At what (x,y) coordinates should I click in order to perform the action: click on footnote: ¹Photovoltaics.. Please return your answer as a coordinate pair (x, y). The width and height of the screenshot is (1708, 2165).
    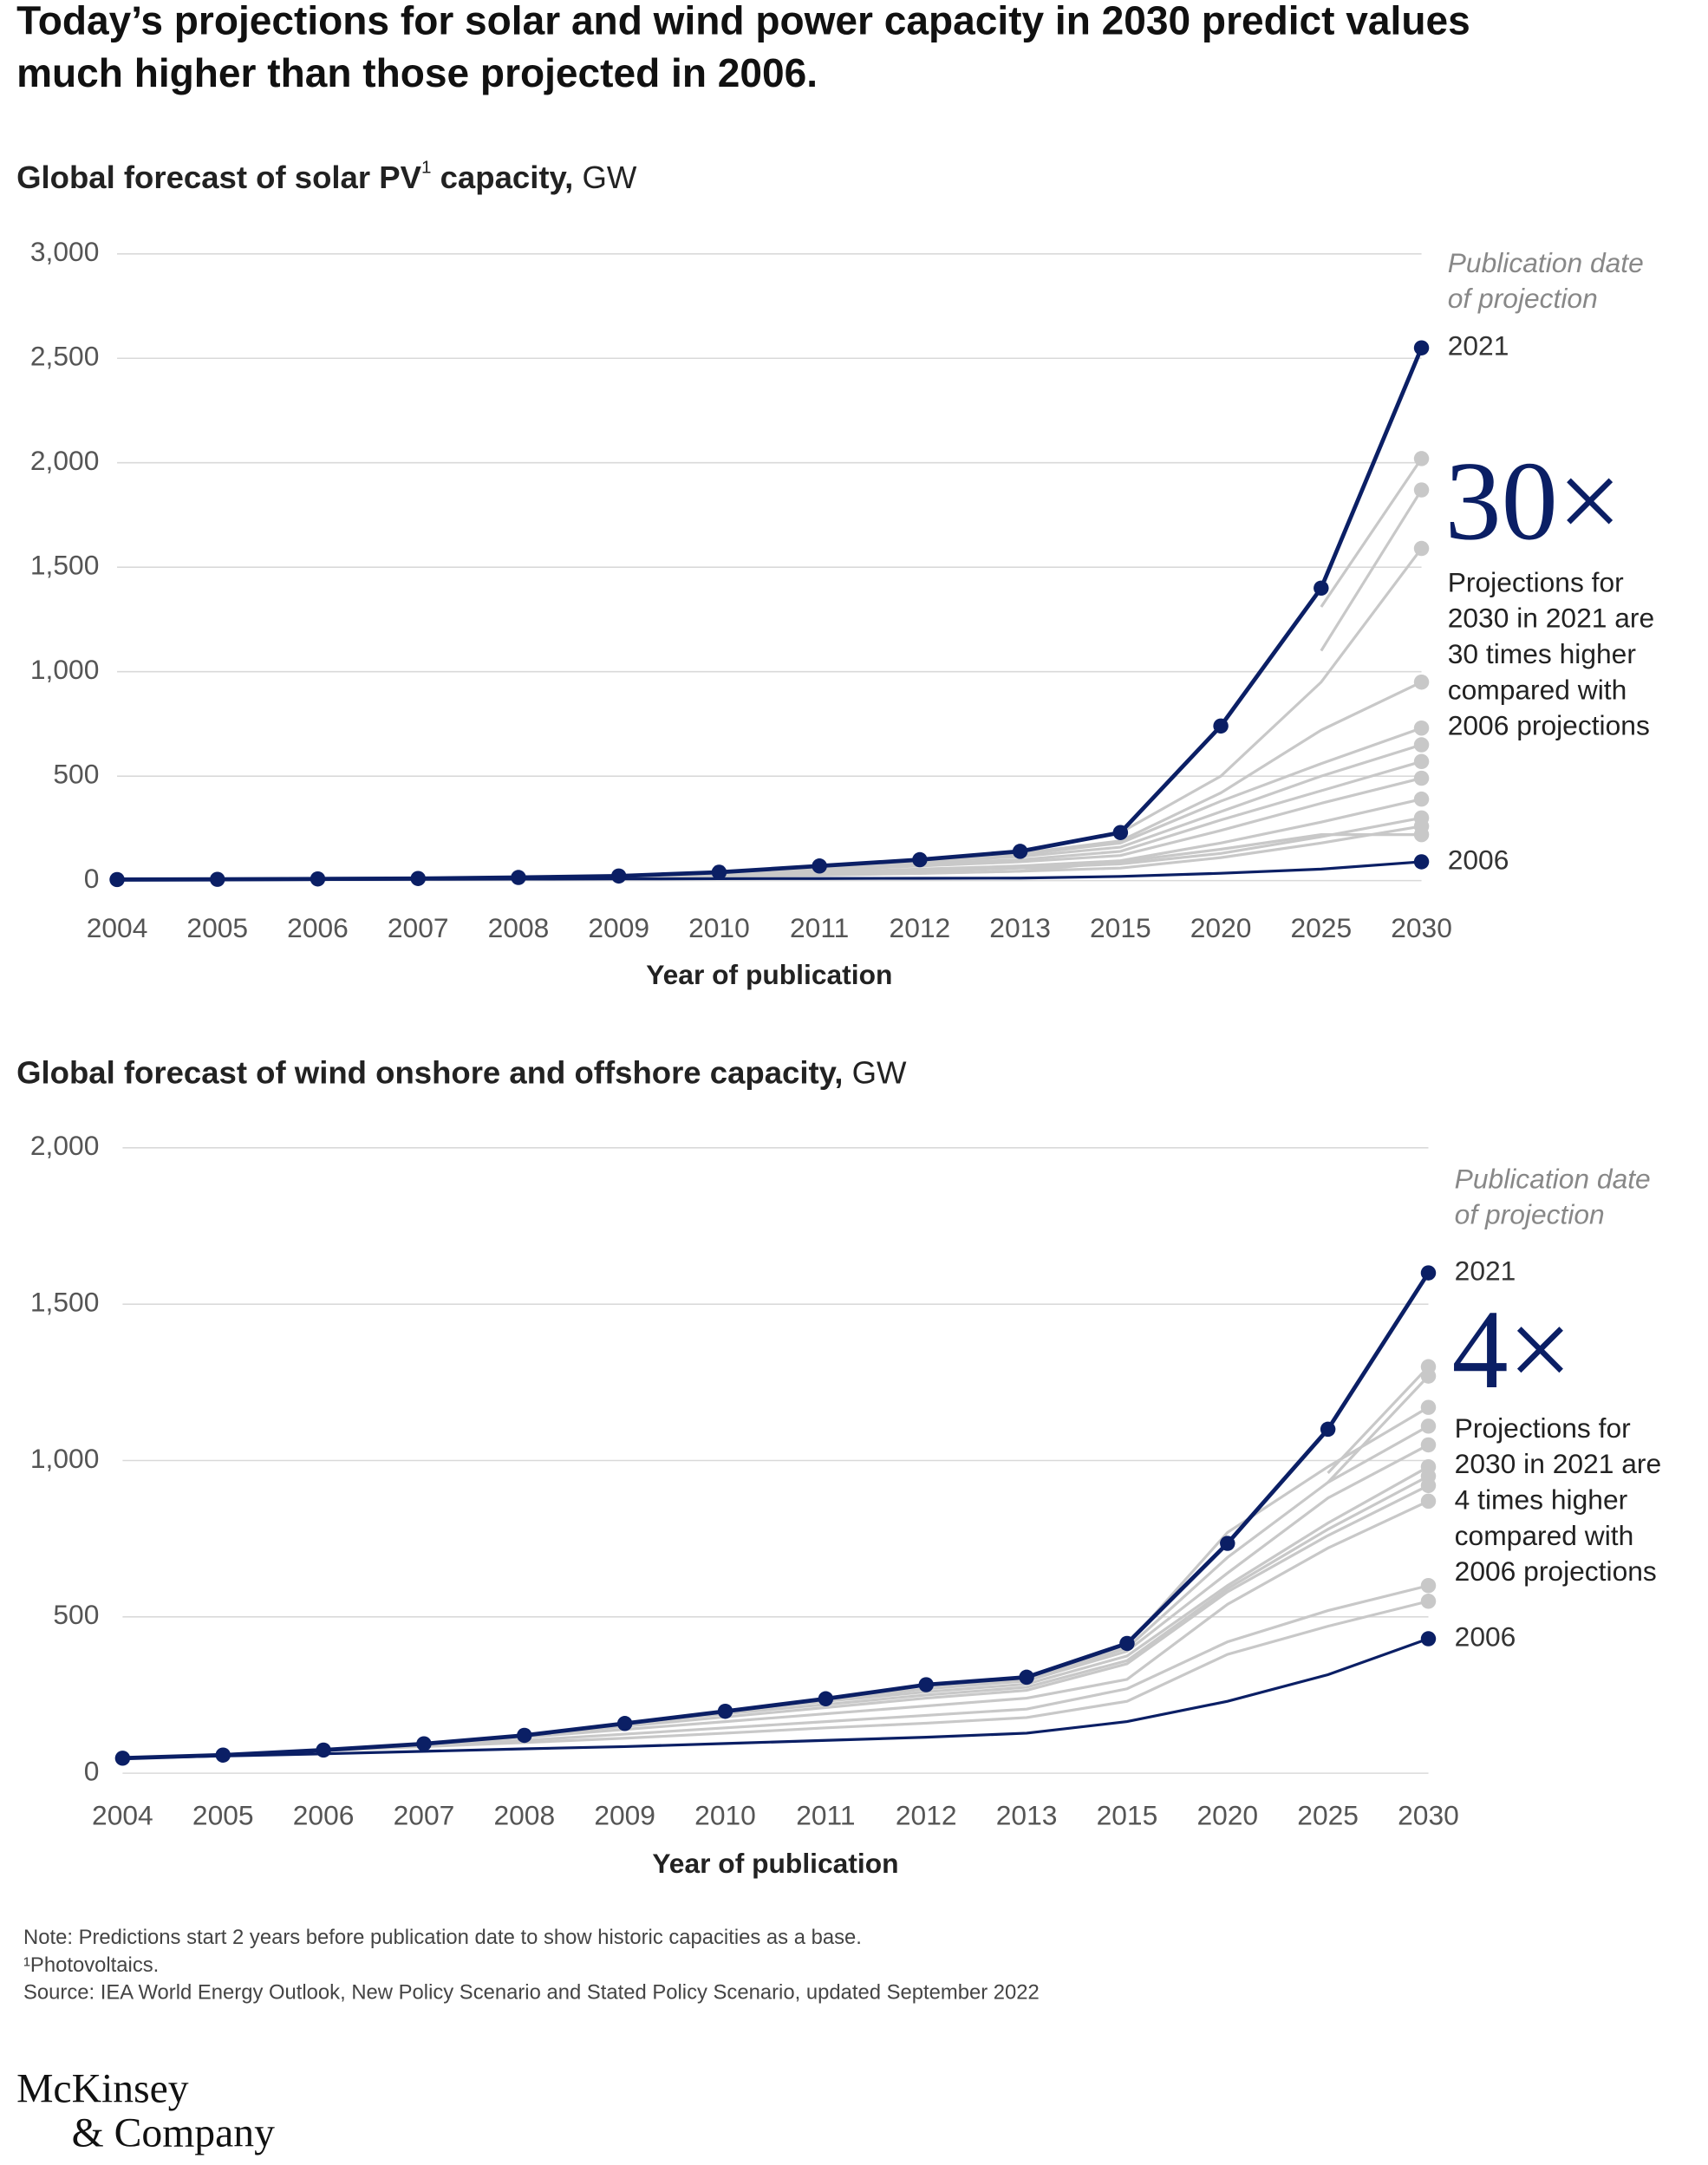
    Looking at the image, I should click on (91, 1965).